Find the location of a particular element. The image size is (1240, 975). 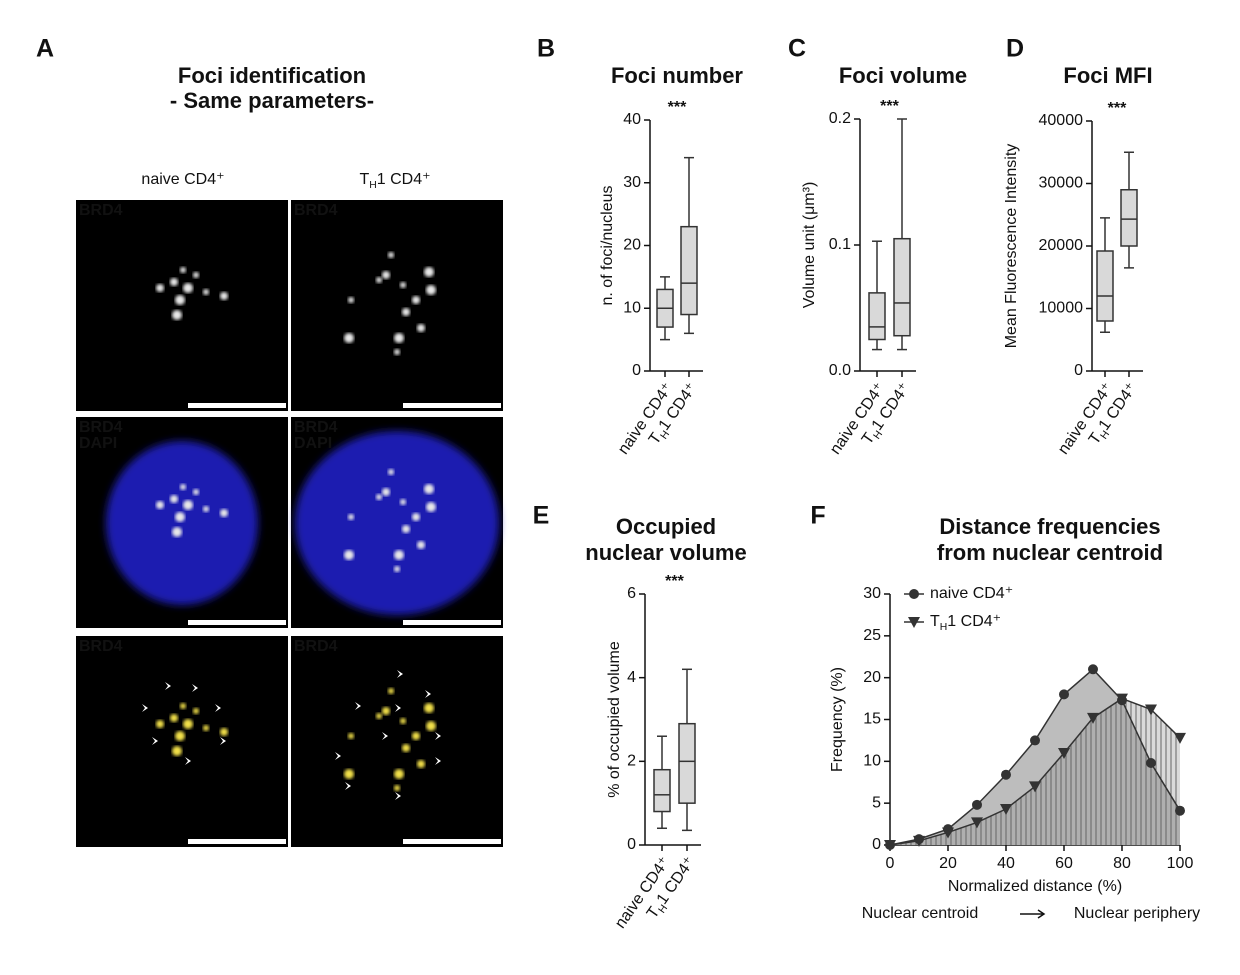

legend-marker is located at coordinates (914, 622).